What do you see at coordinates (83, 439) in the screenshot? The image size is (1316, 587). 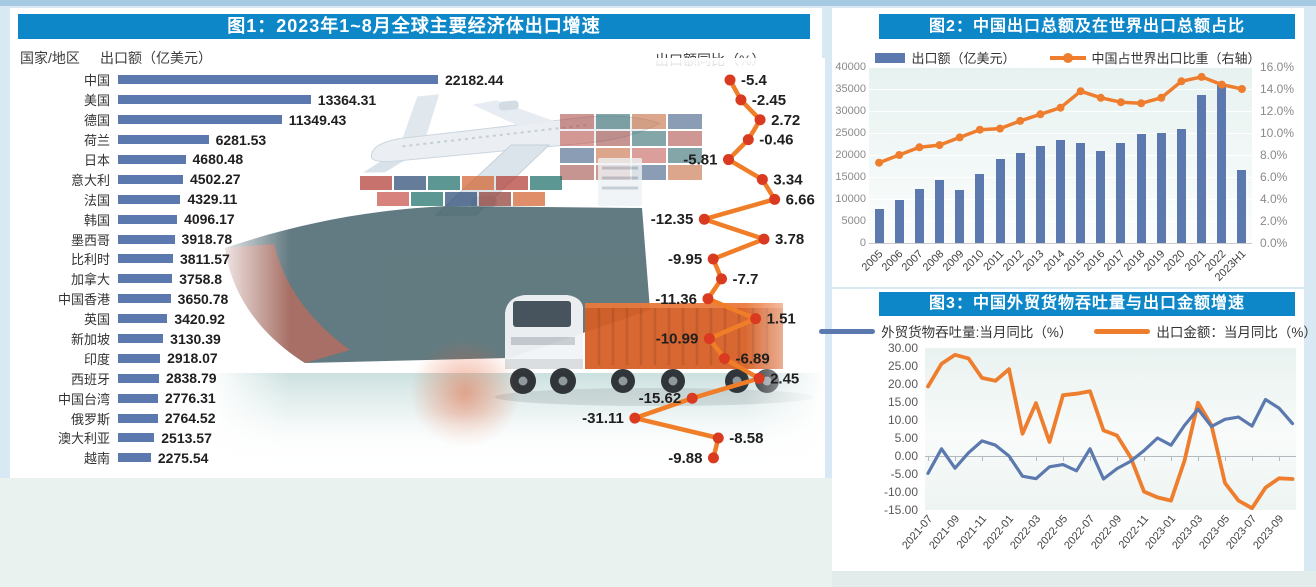 I see `chart1-country-label: 澳大利亚` at bounding box center [83, 439].